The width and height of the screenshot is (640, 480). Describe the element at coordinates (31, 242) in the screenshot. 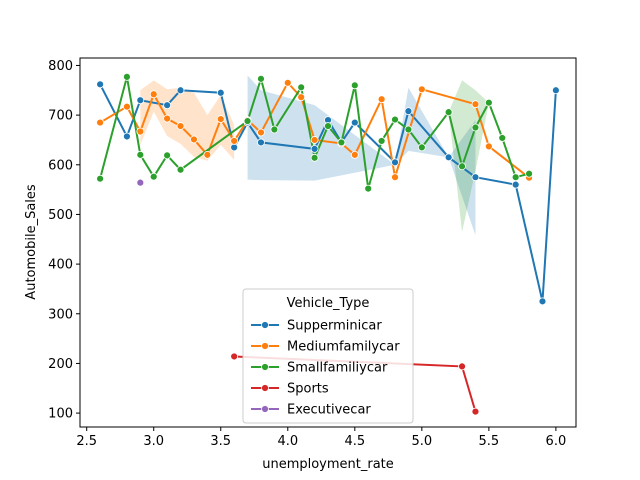

I see `y-axis-label: Automobile_Sales` at that location.